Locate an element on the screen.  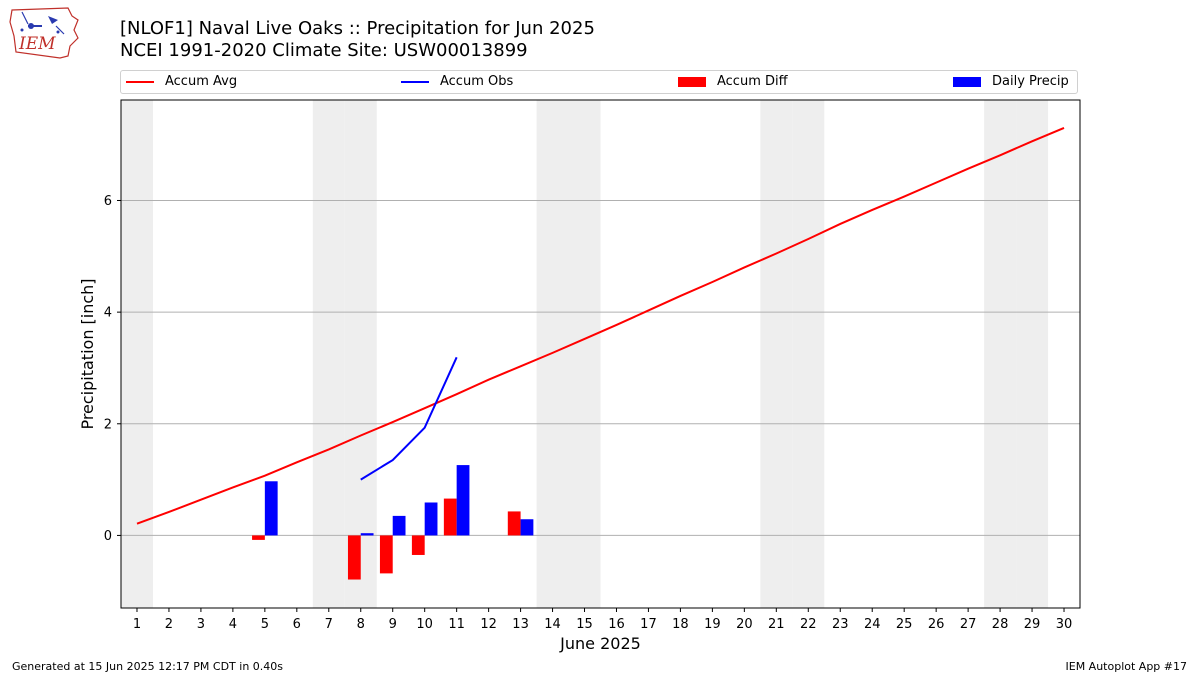
x-tick-label-28: 28 is located at coordinates (1000, 624).